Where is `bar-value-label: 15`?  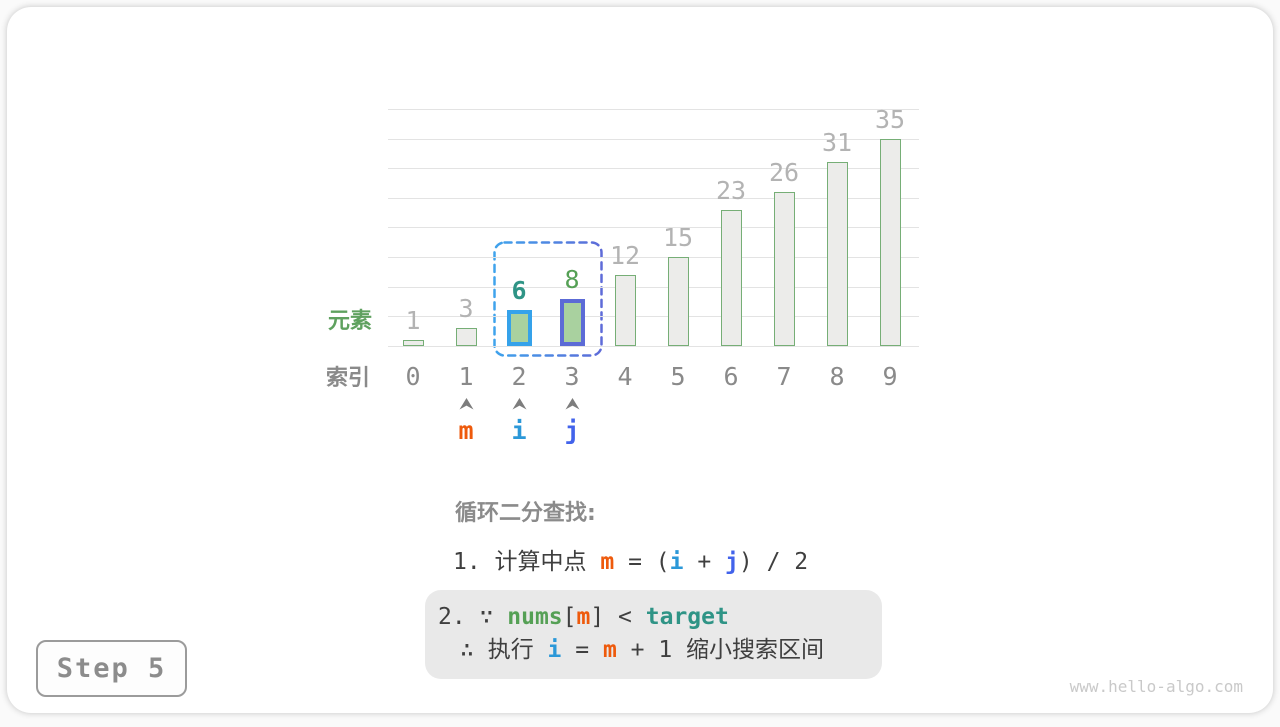
bar-value-label: 15 is located at coordinates (678, 238).